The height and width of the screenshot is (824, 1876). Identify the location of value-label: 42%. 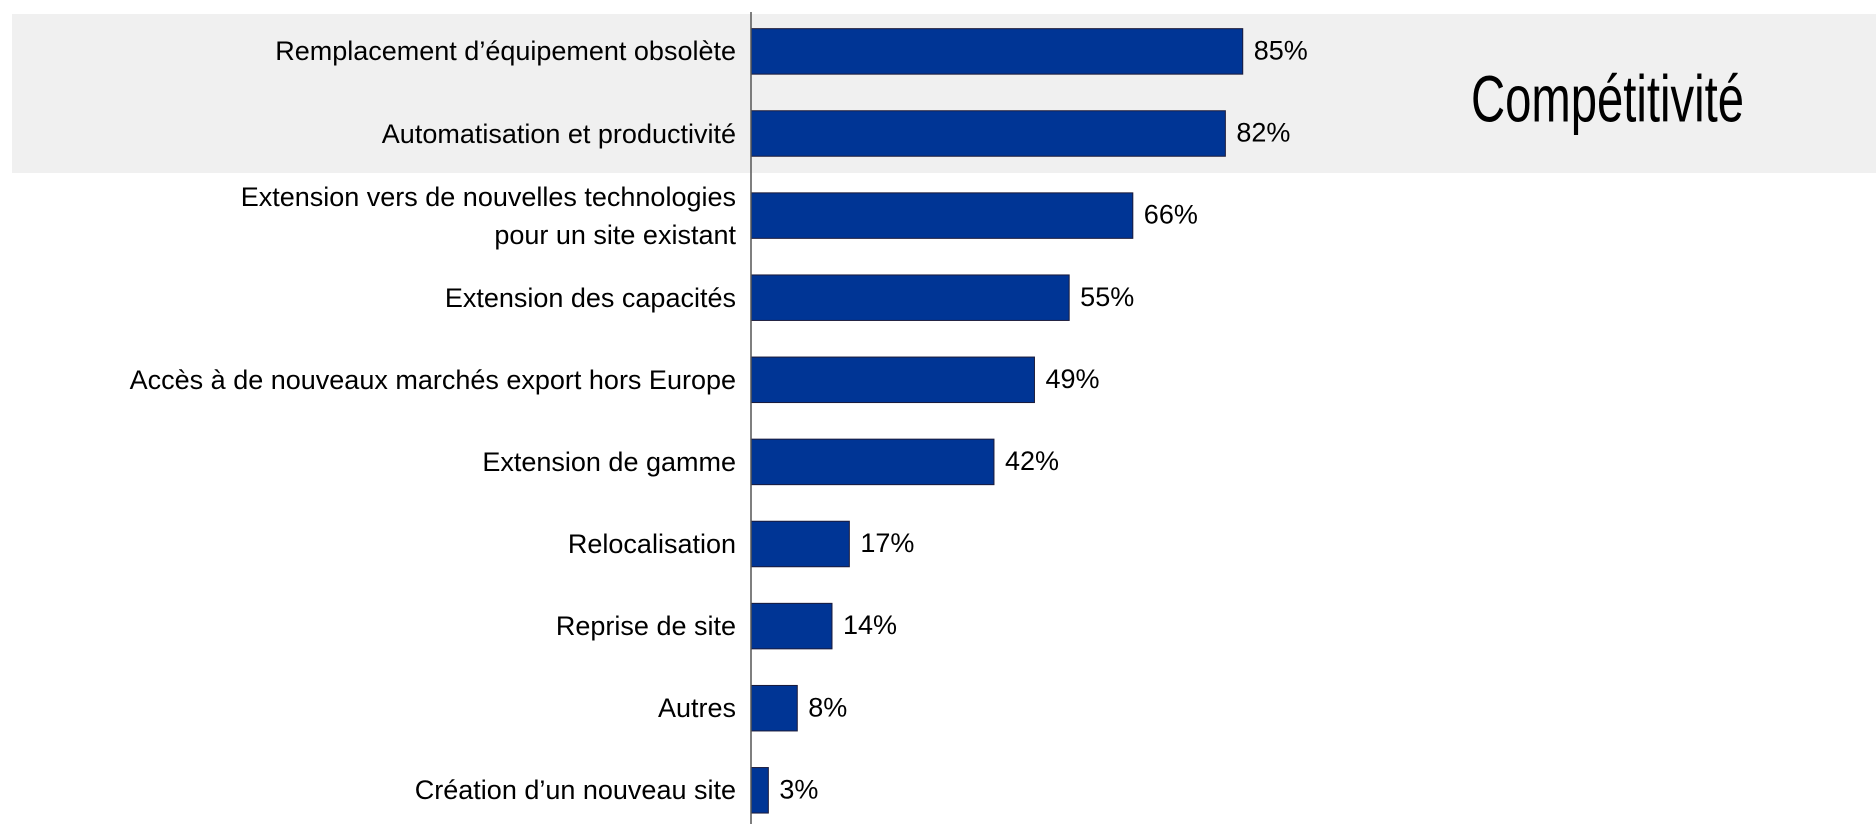
(1032, 461).